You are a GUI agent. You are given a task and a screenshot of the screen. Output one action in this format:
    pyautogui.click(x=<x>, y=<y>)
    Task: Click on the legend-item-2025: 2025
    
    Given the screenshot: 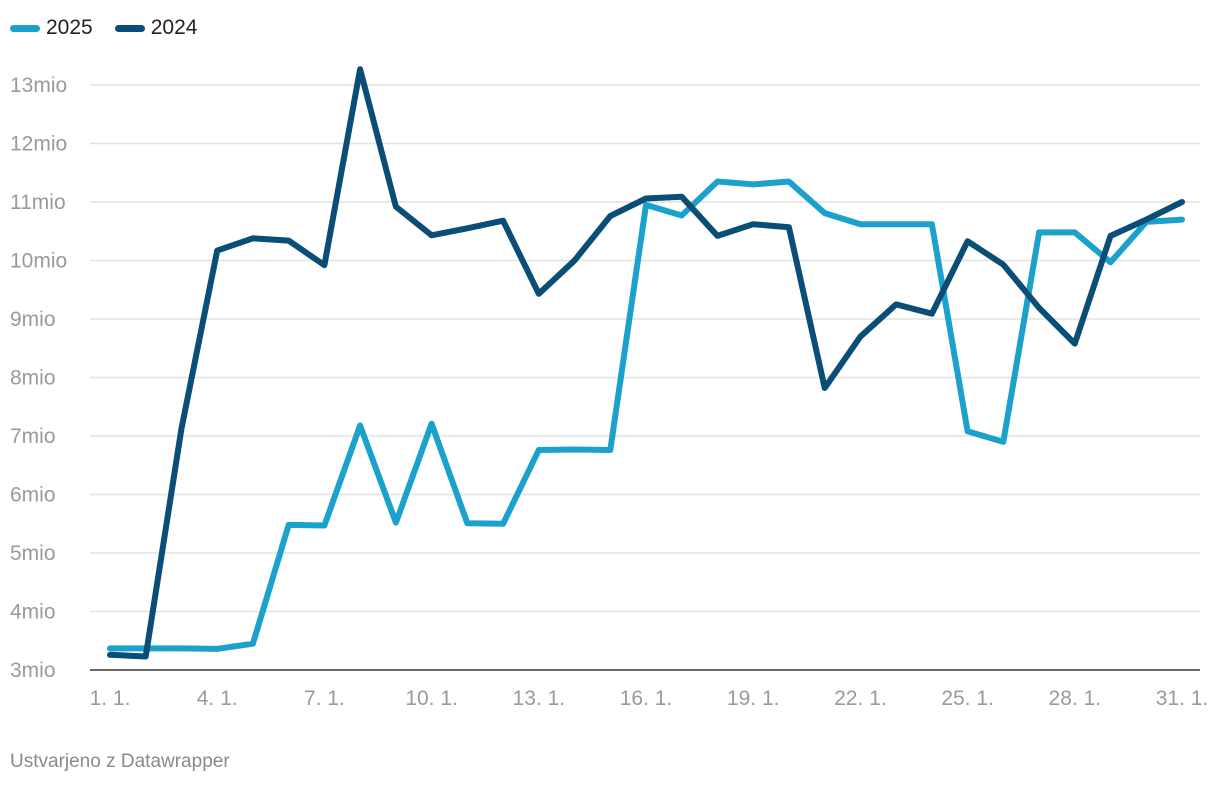 What is the action you would take?
    pyautogui.click(x=51, y=28)
    